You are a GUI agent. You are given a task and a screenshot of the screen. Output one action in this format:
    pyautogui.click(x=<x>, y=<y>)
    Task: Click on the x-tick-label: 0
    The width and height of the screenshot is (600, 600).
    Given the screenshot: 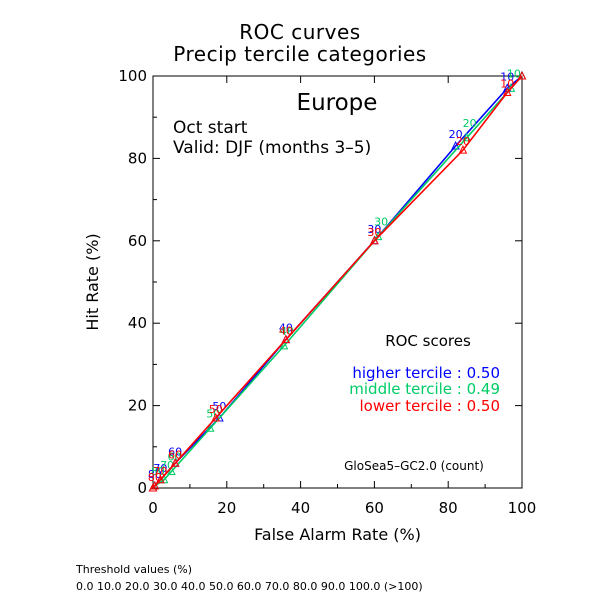 What is the action you would take?
    pyautogui.click(x=153, y=508)
    